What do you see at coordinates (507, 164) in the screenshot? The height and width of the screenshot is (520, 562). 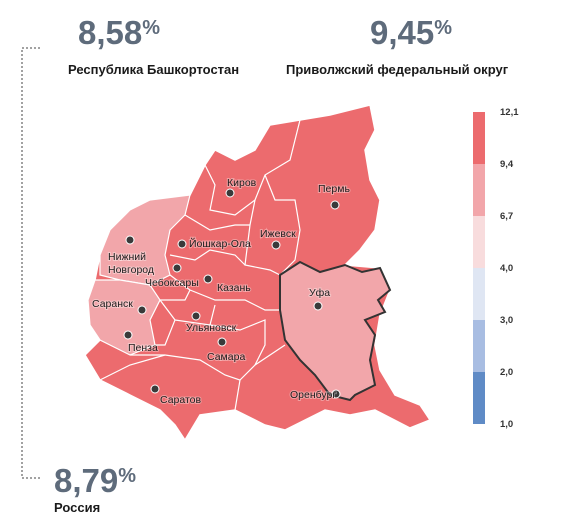 I see `legend-label: 9,4` at bounding box center [507, 164].